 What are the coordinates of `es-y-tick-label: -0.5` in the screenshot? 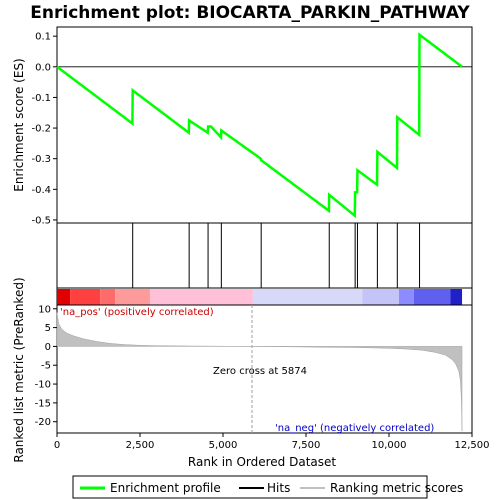 It's located at (41, 220).